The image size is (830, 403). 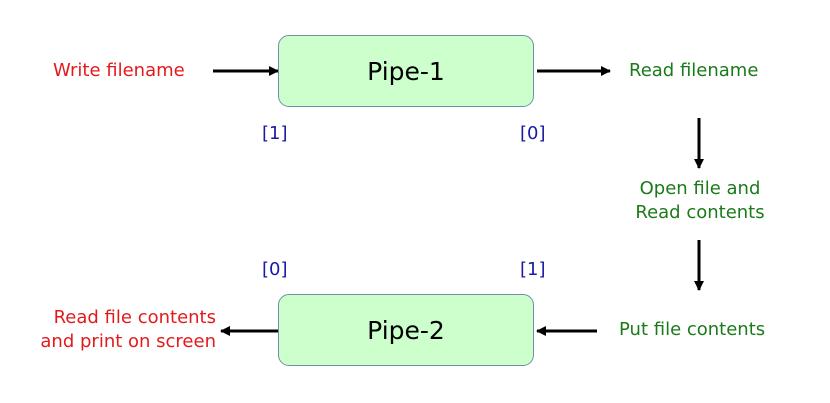 I want to click on pipe-1-label: Pipe-1, so click(x=406, y=71).